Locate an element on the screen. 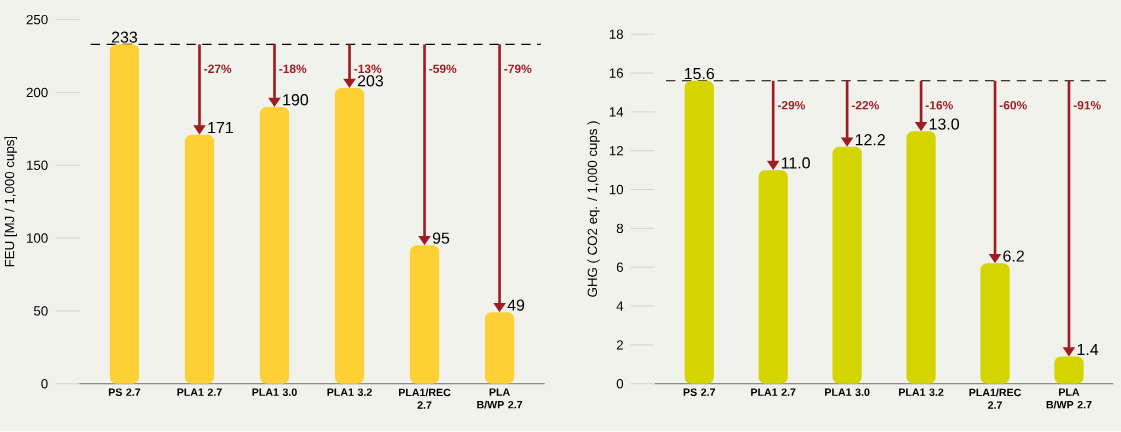  y-tick-label: 10 is located at coordinates (616, 190).